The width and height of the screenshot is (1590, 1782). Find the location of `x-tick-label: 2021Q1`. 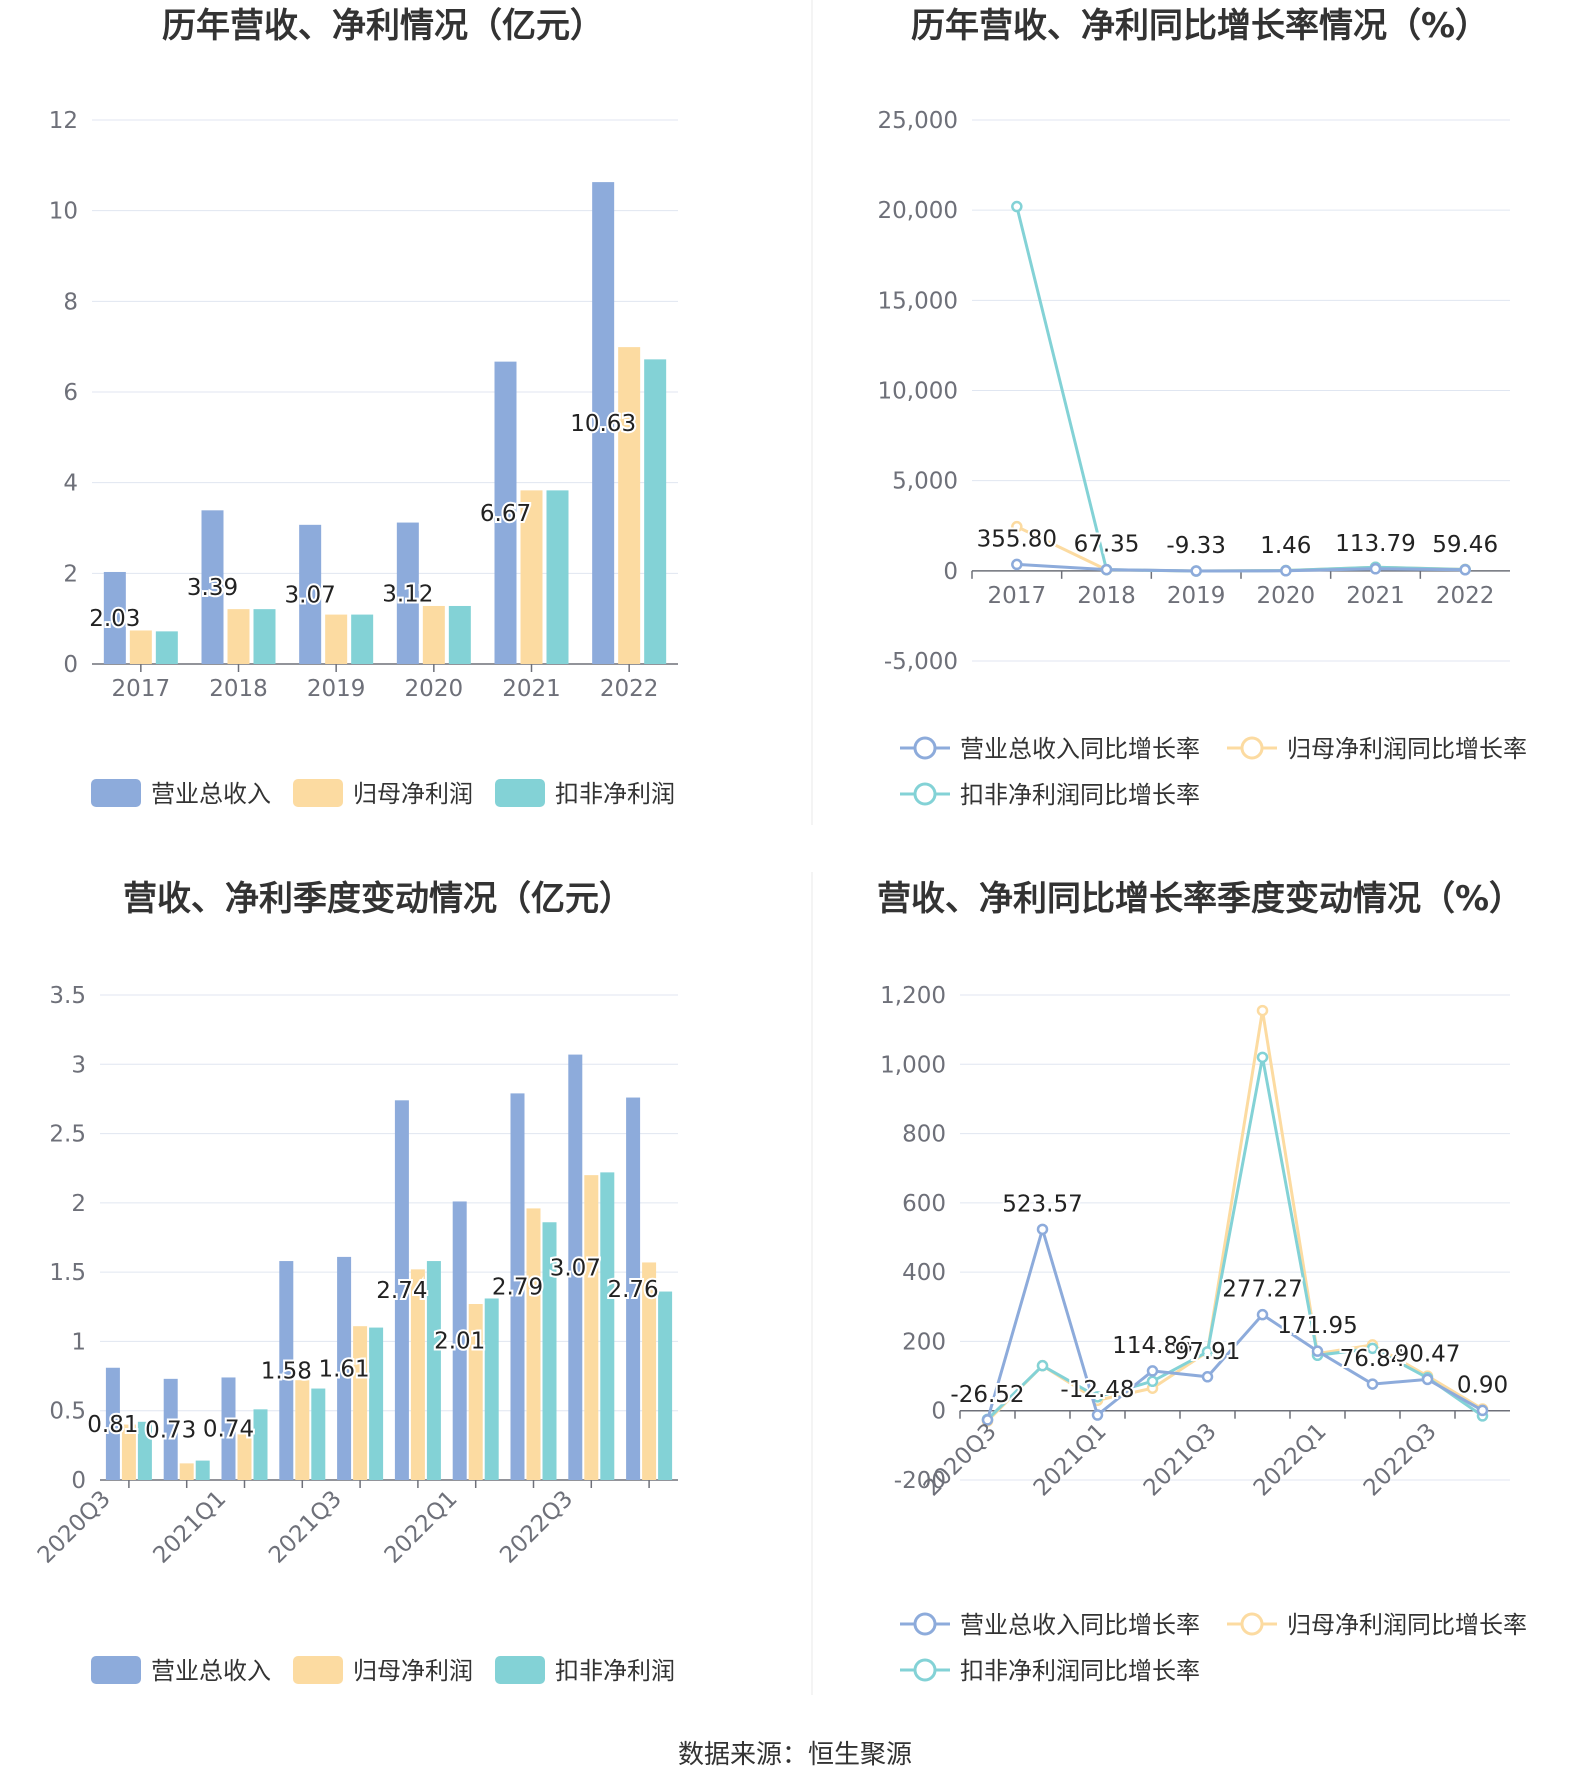

x-tick-label: 2021Q1 is located at coordinates (1070, 1460).